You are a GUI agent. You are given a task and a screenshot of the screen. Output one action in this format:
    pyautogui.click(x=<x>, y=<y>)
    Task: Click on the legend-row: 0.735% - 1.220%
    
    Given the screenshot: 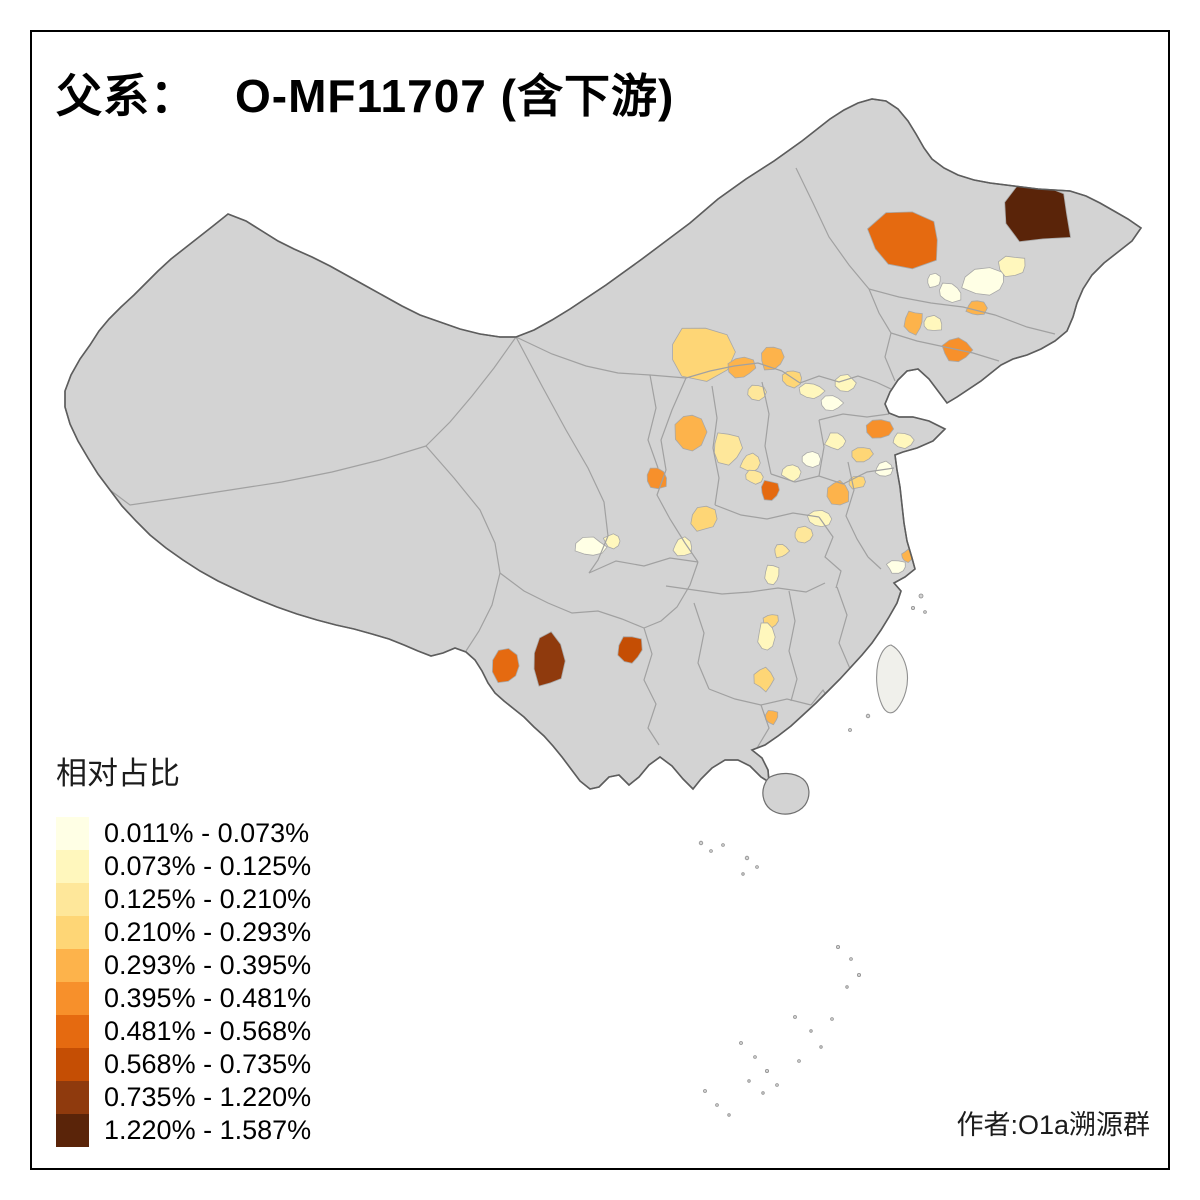 What is the action you would take?
    pyautogui.click(x=183, y=1097)
    